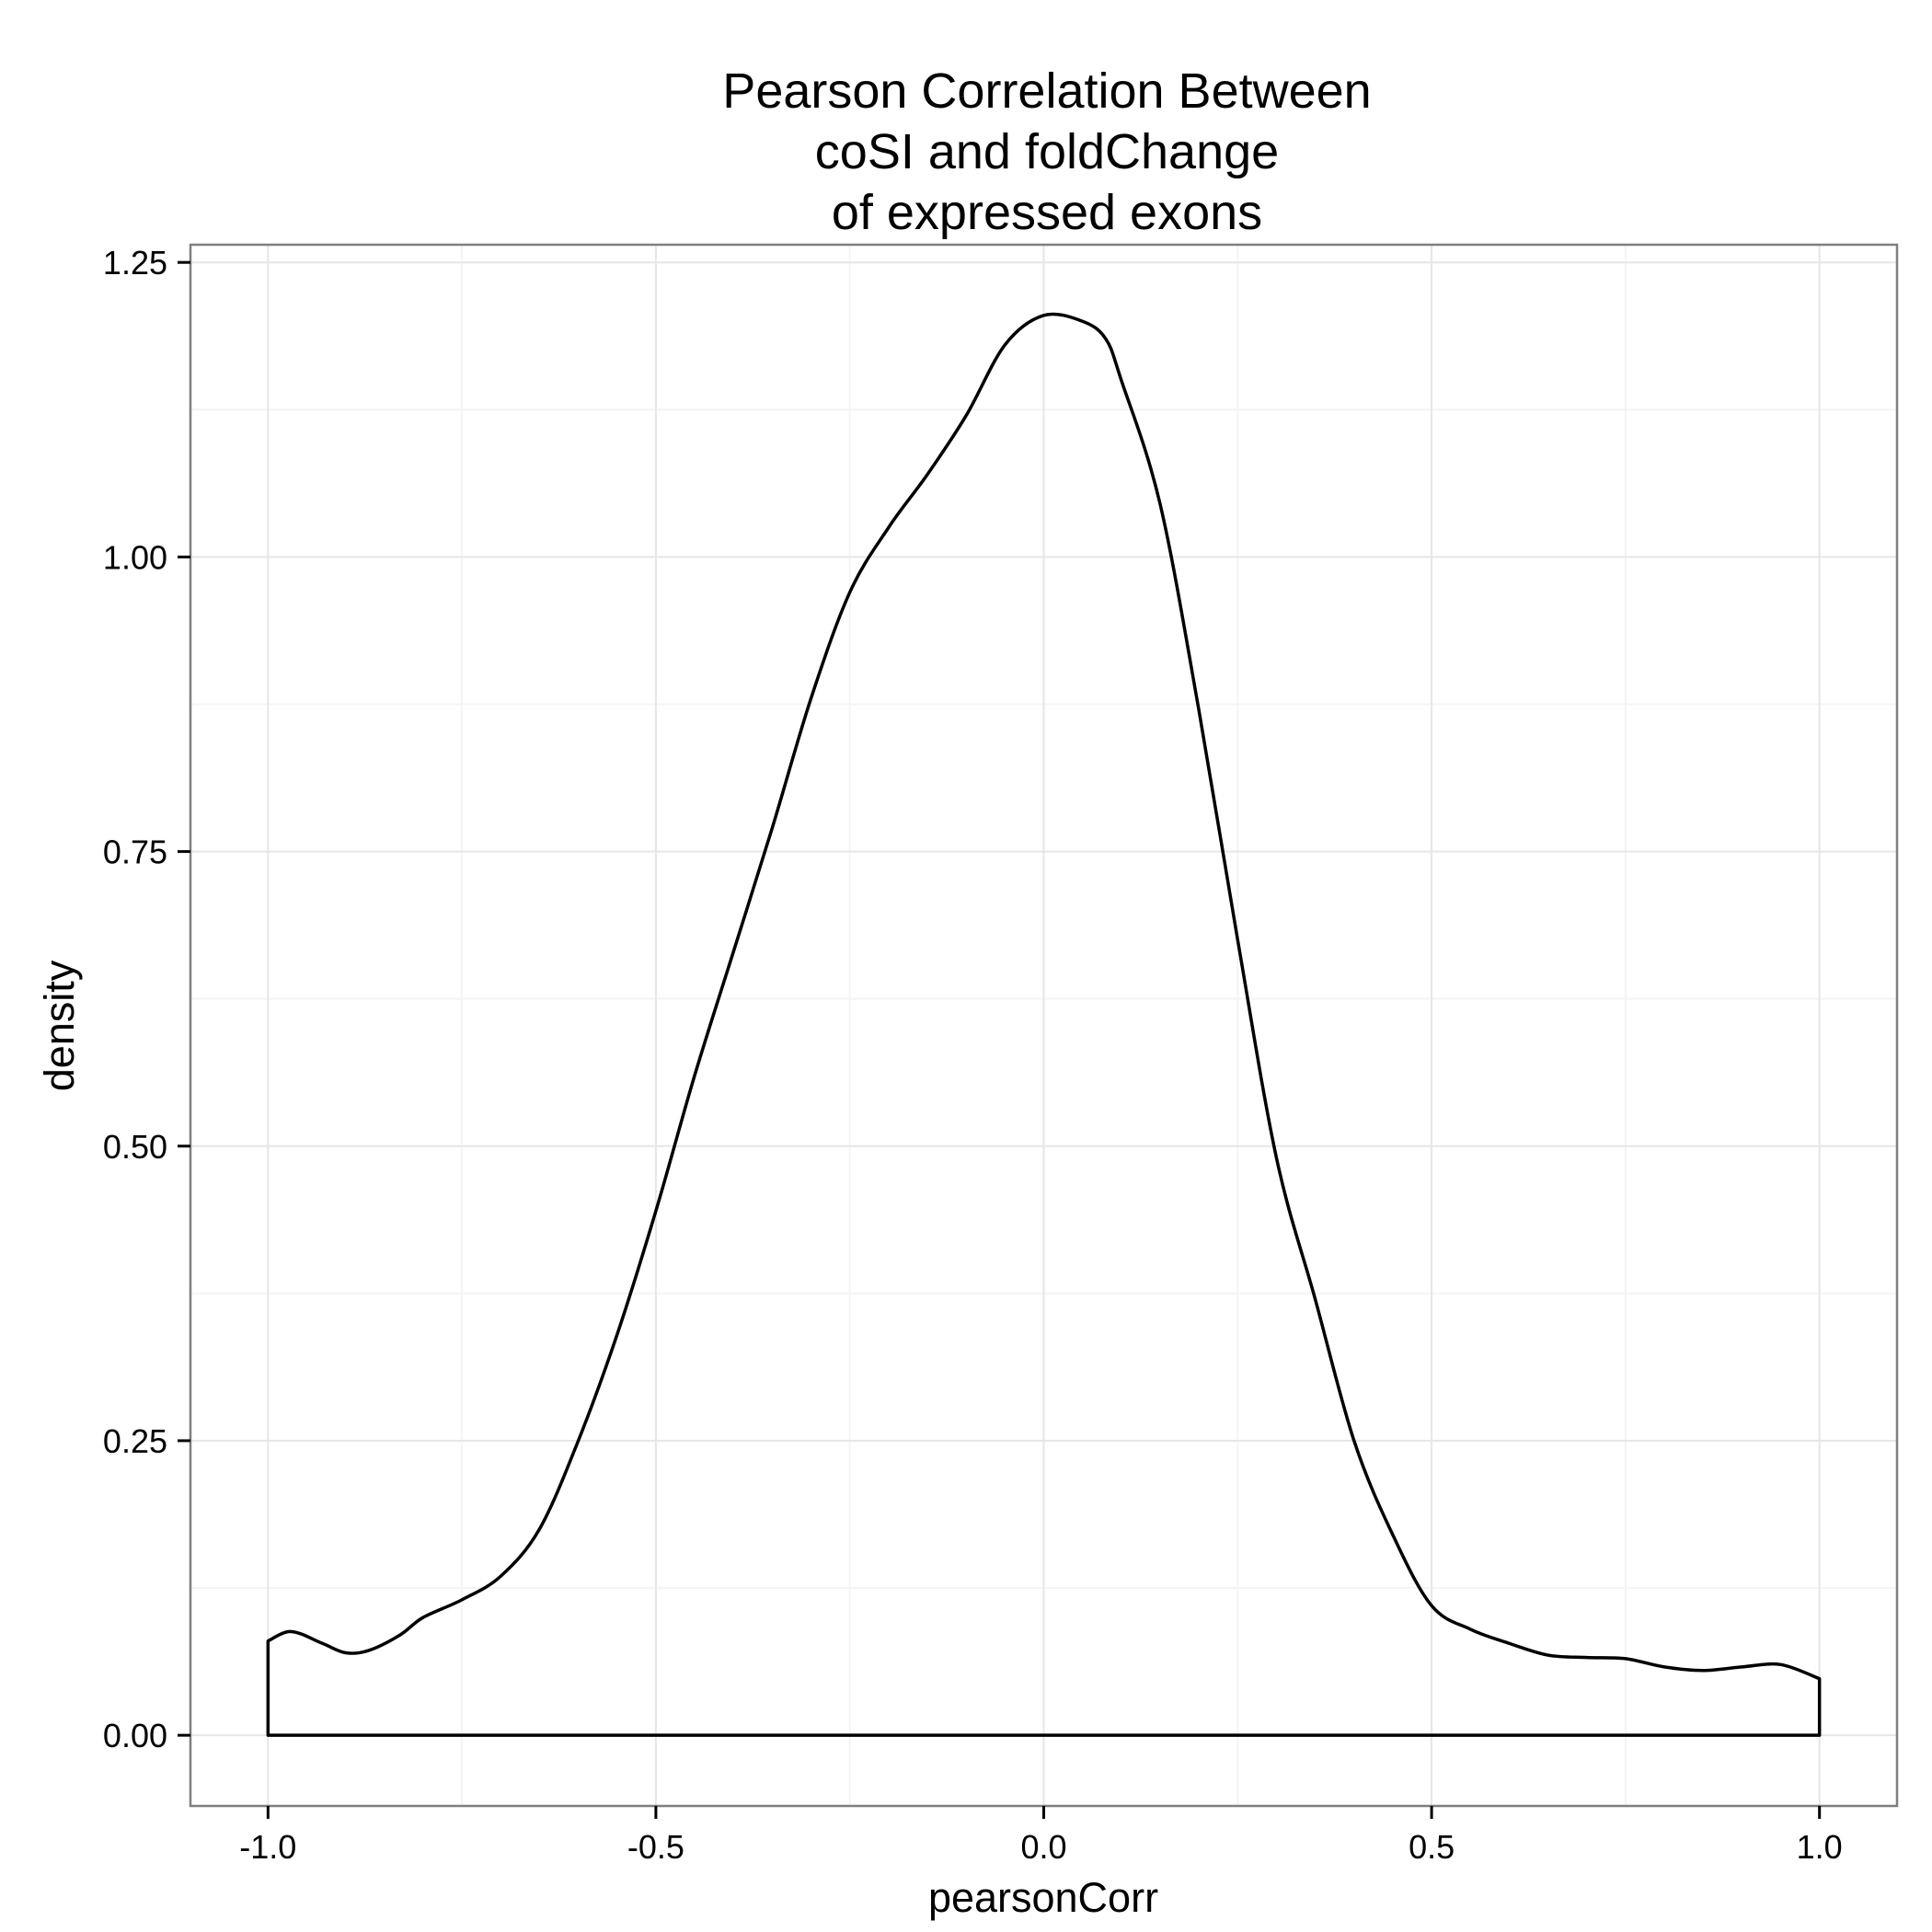 The width and height of the screenshot is (1932, 1932). I want to click on x-axis-title: pearsonCorr, so click(1043, 1897).